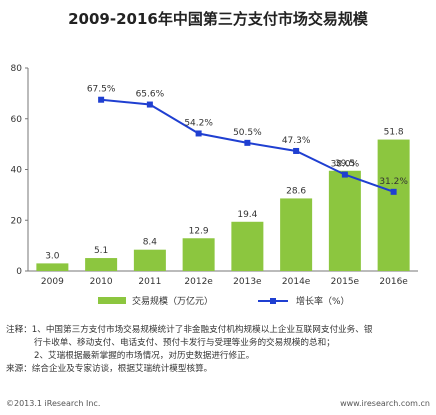  I want to click on bar-value-label-0: 3.0, so click(52, 256).